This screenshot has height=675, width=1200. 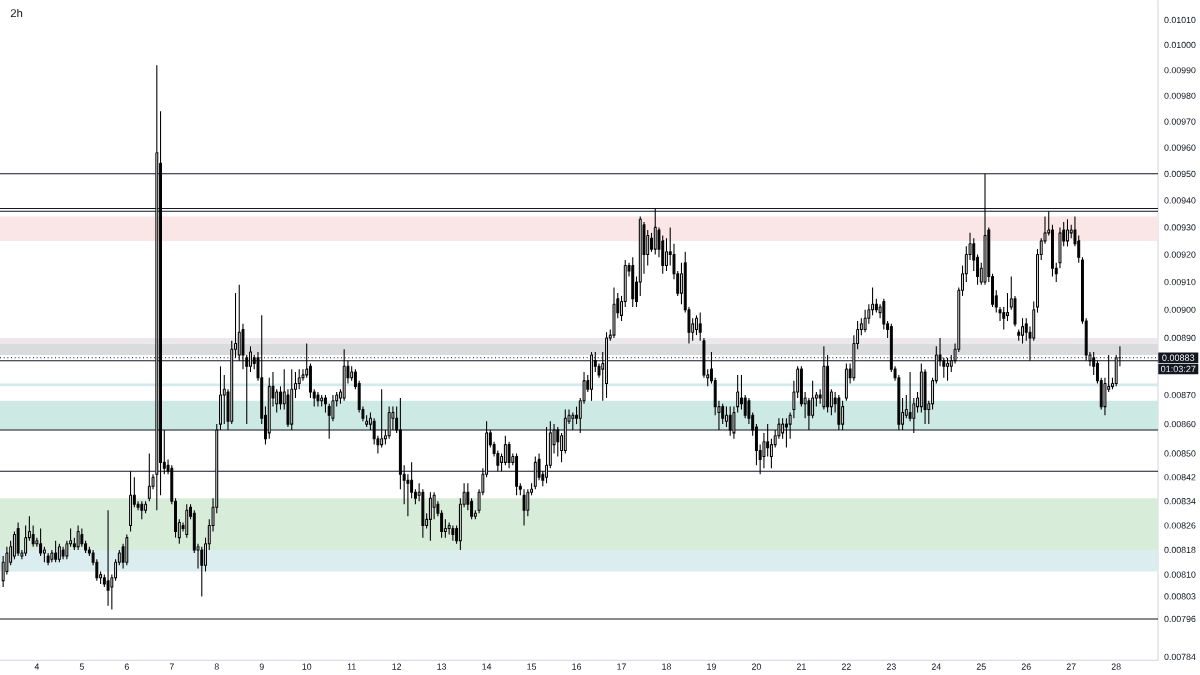 I want to click on x-tick-label: 27, so click(x=1071, y=666).